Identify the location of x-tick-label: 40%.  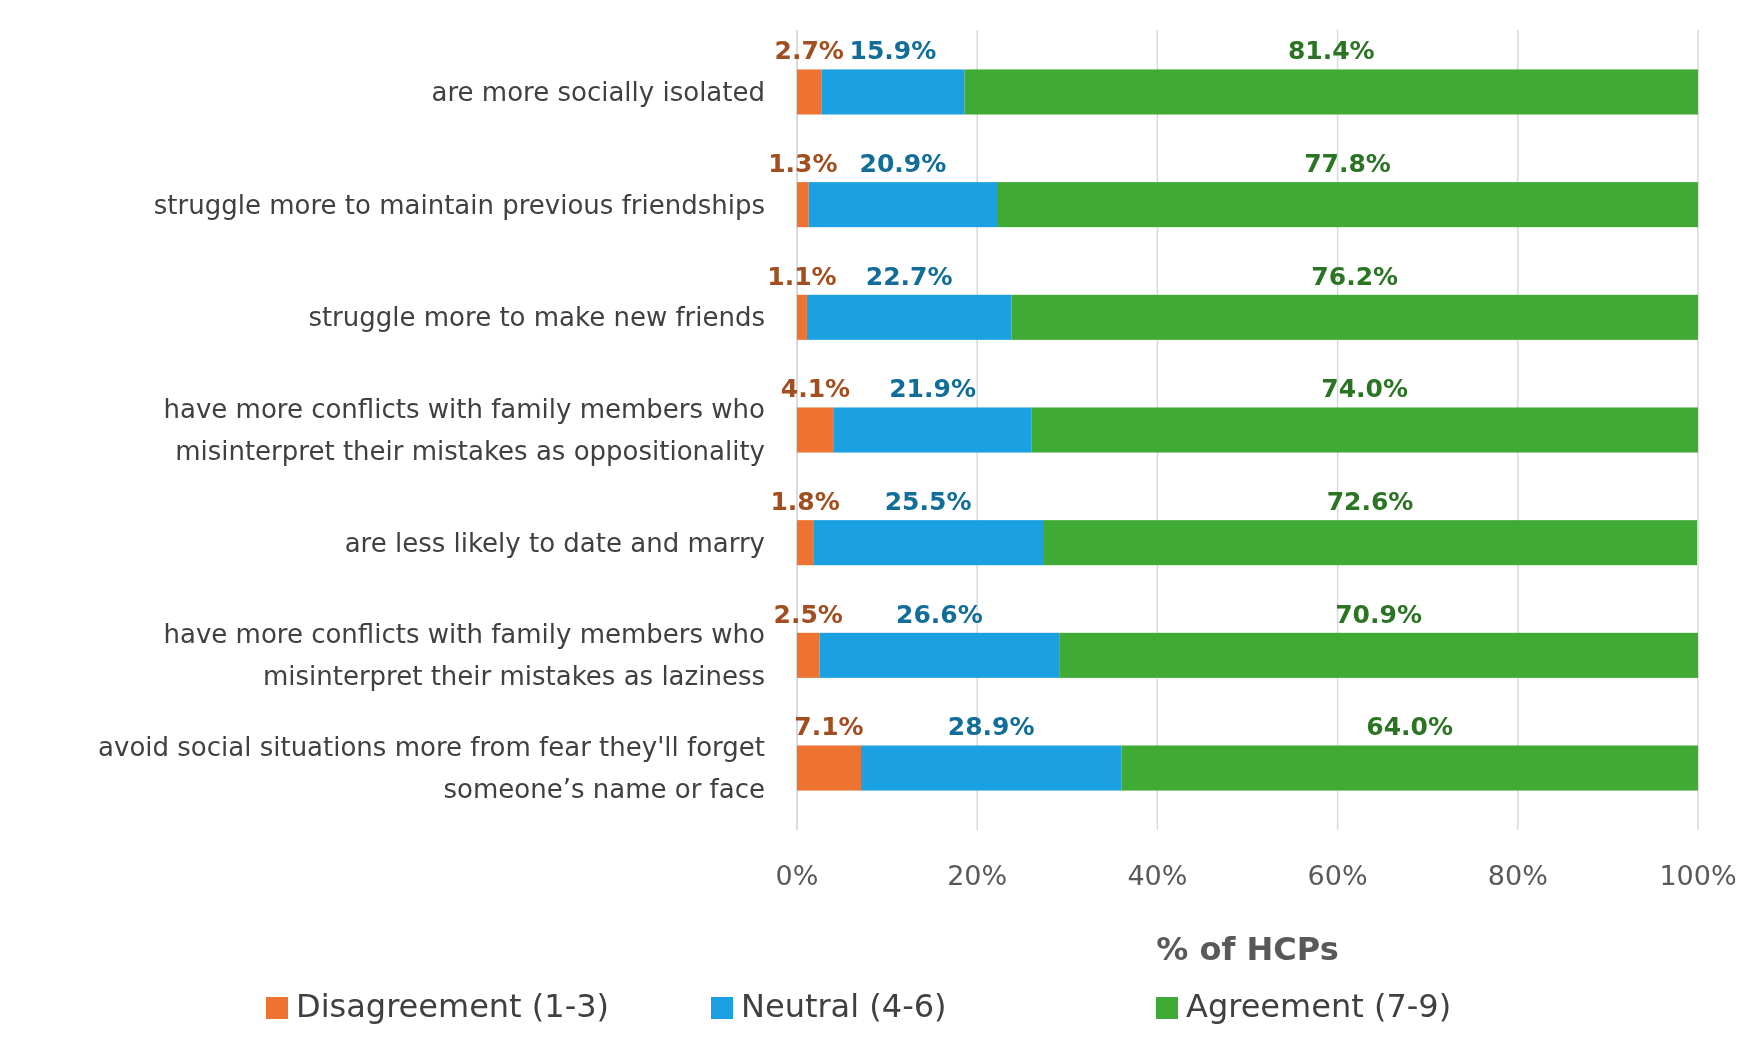
(1157, 875).